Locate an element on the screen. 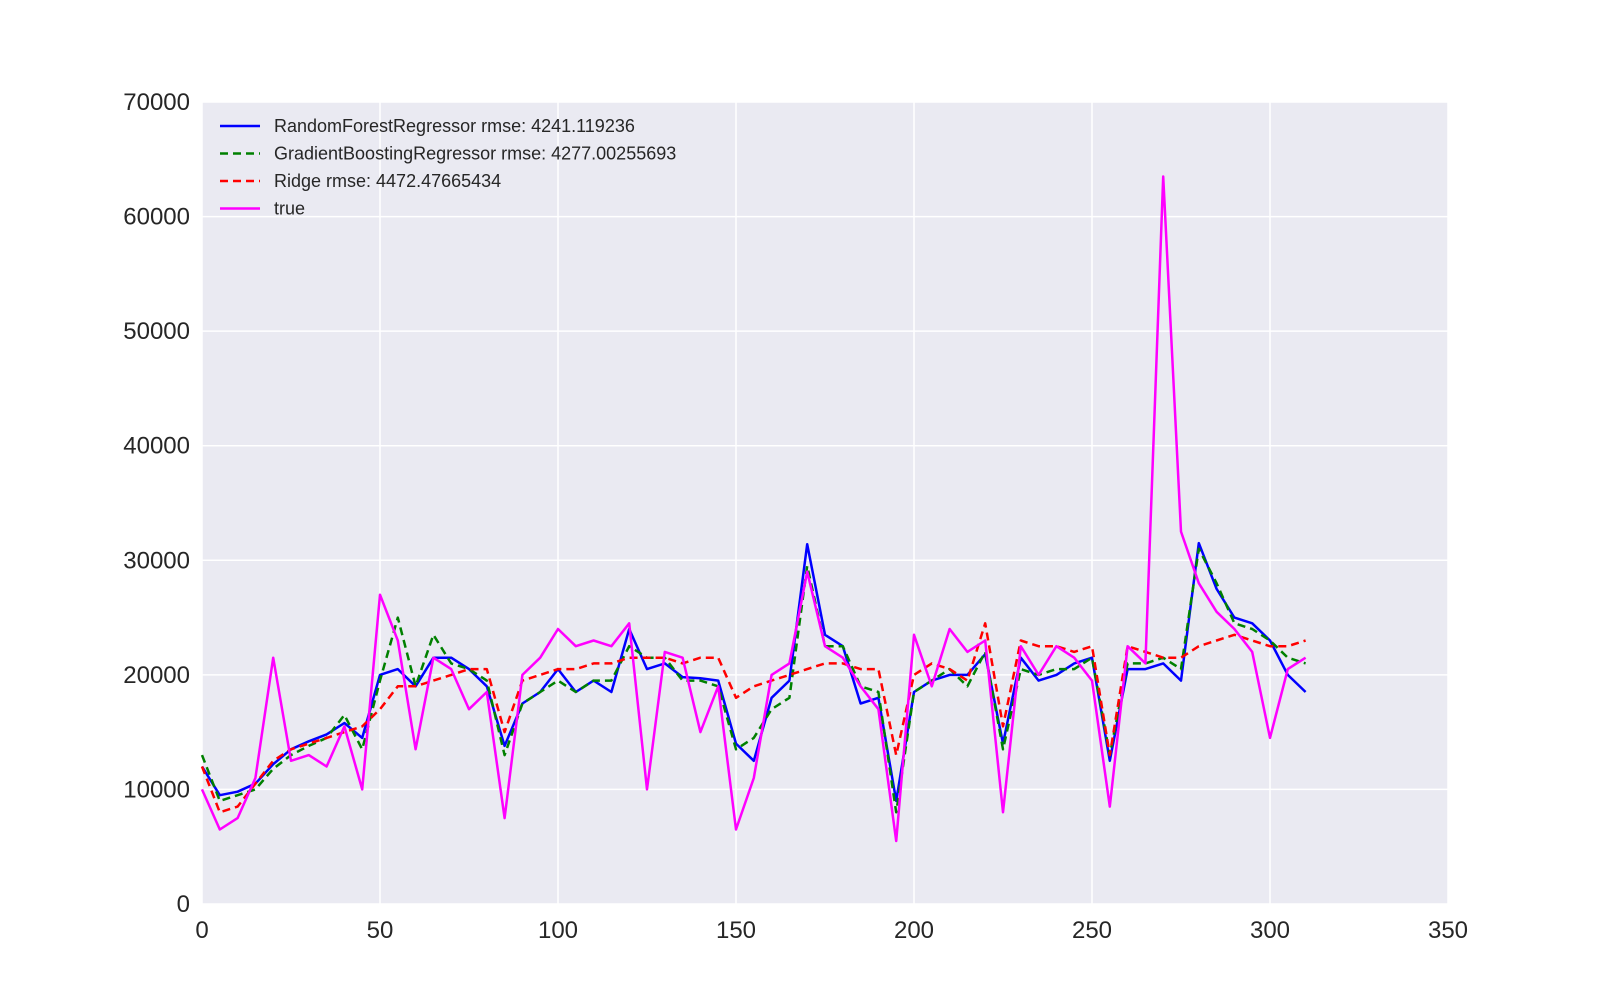 Image resolution: width=1600 pixels, height=1000 pixels. y-tick-label: 20000 is located at coordinates (156, 675).